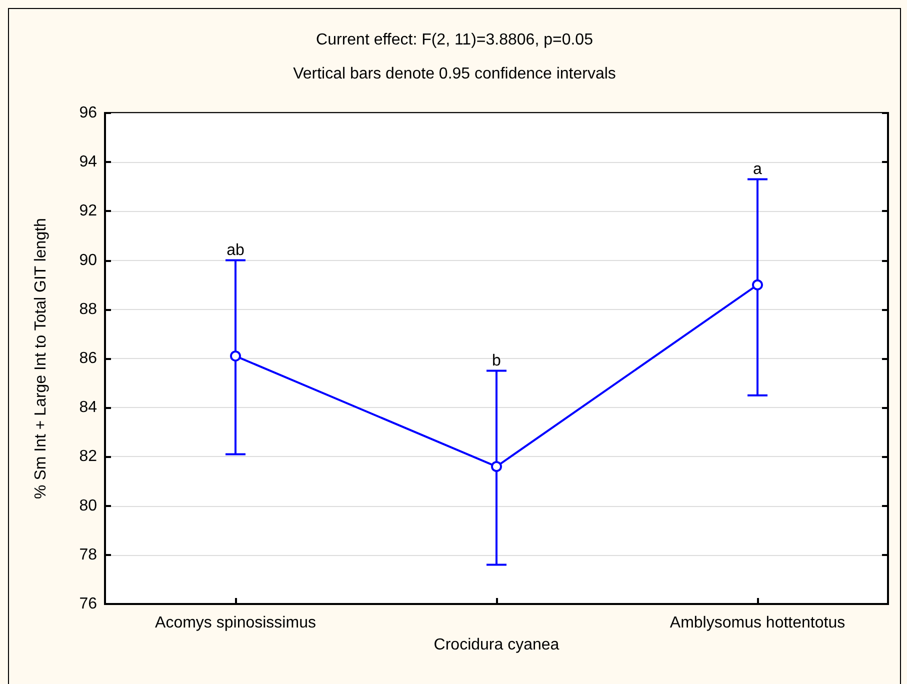  What do you see at coordinates (88, 309) in the screenshot?
I see `y-tick-label: 88` at bounding box center [88, 309].